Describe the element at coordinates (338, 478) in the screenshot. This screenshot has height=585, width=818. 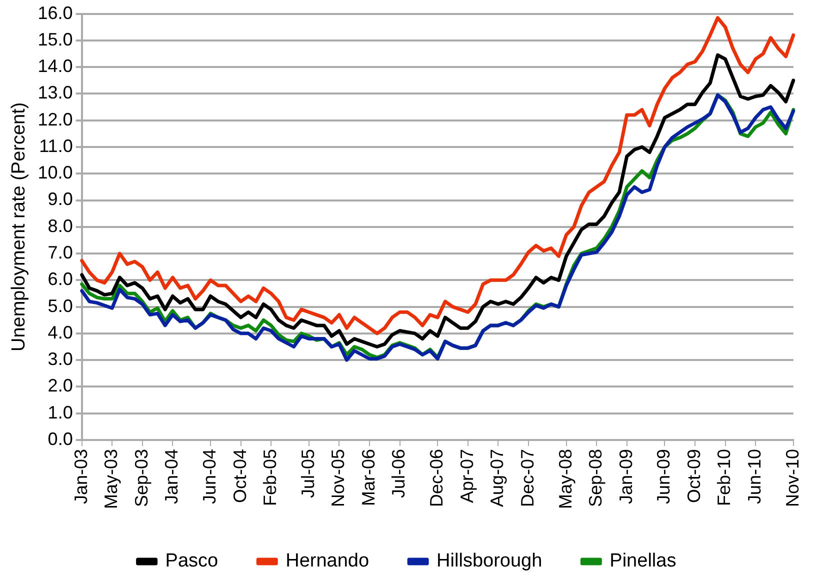
I see `x-tick-label: Nov-05` at that location.